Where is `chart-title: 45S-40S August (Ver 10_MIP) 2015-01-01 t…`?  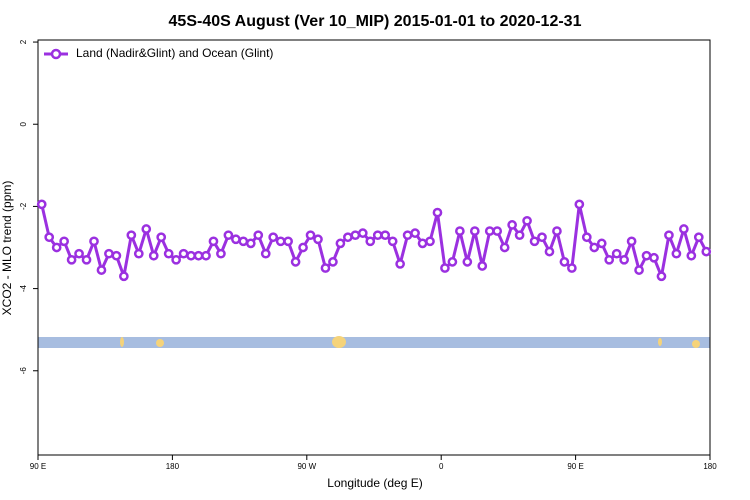 chart-title: 45S-40S August (Ver 10_MIP) 2015-01-01 t… is located at coordinates (375, 21).